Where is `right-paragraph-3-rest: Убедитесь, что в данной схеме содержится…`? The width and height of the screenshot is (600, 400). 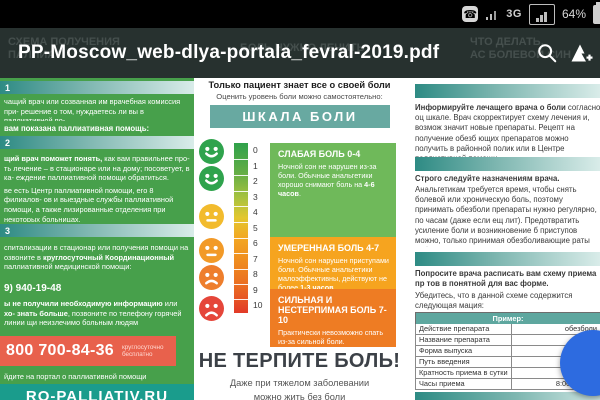
right-paragraph-3-rest: Убедитесь, что в данной схеме содержится… is located at coordinates (494, 301).